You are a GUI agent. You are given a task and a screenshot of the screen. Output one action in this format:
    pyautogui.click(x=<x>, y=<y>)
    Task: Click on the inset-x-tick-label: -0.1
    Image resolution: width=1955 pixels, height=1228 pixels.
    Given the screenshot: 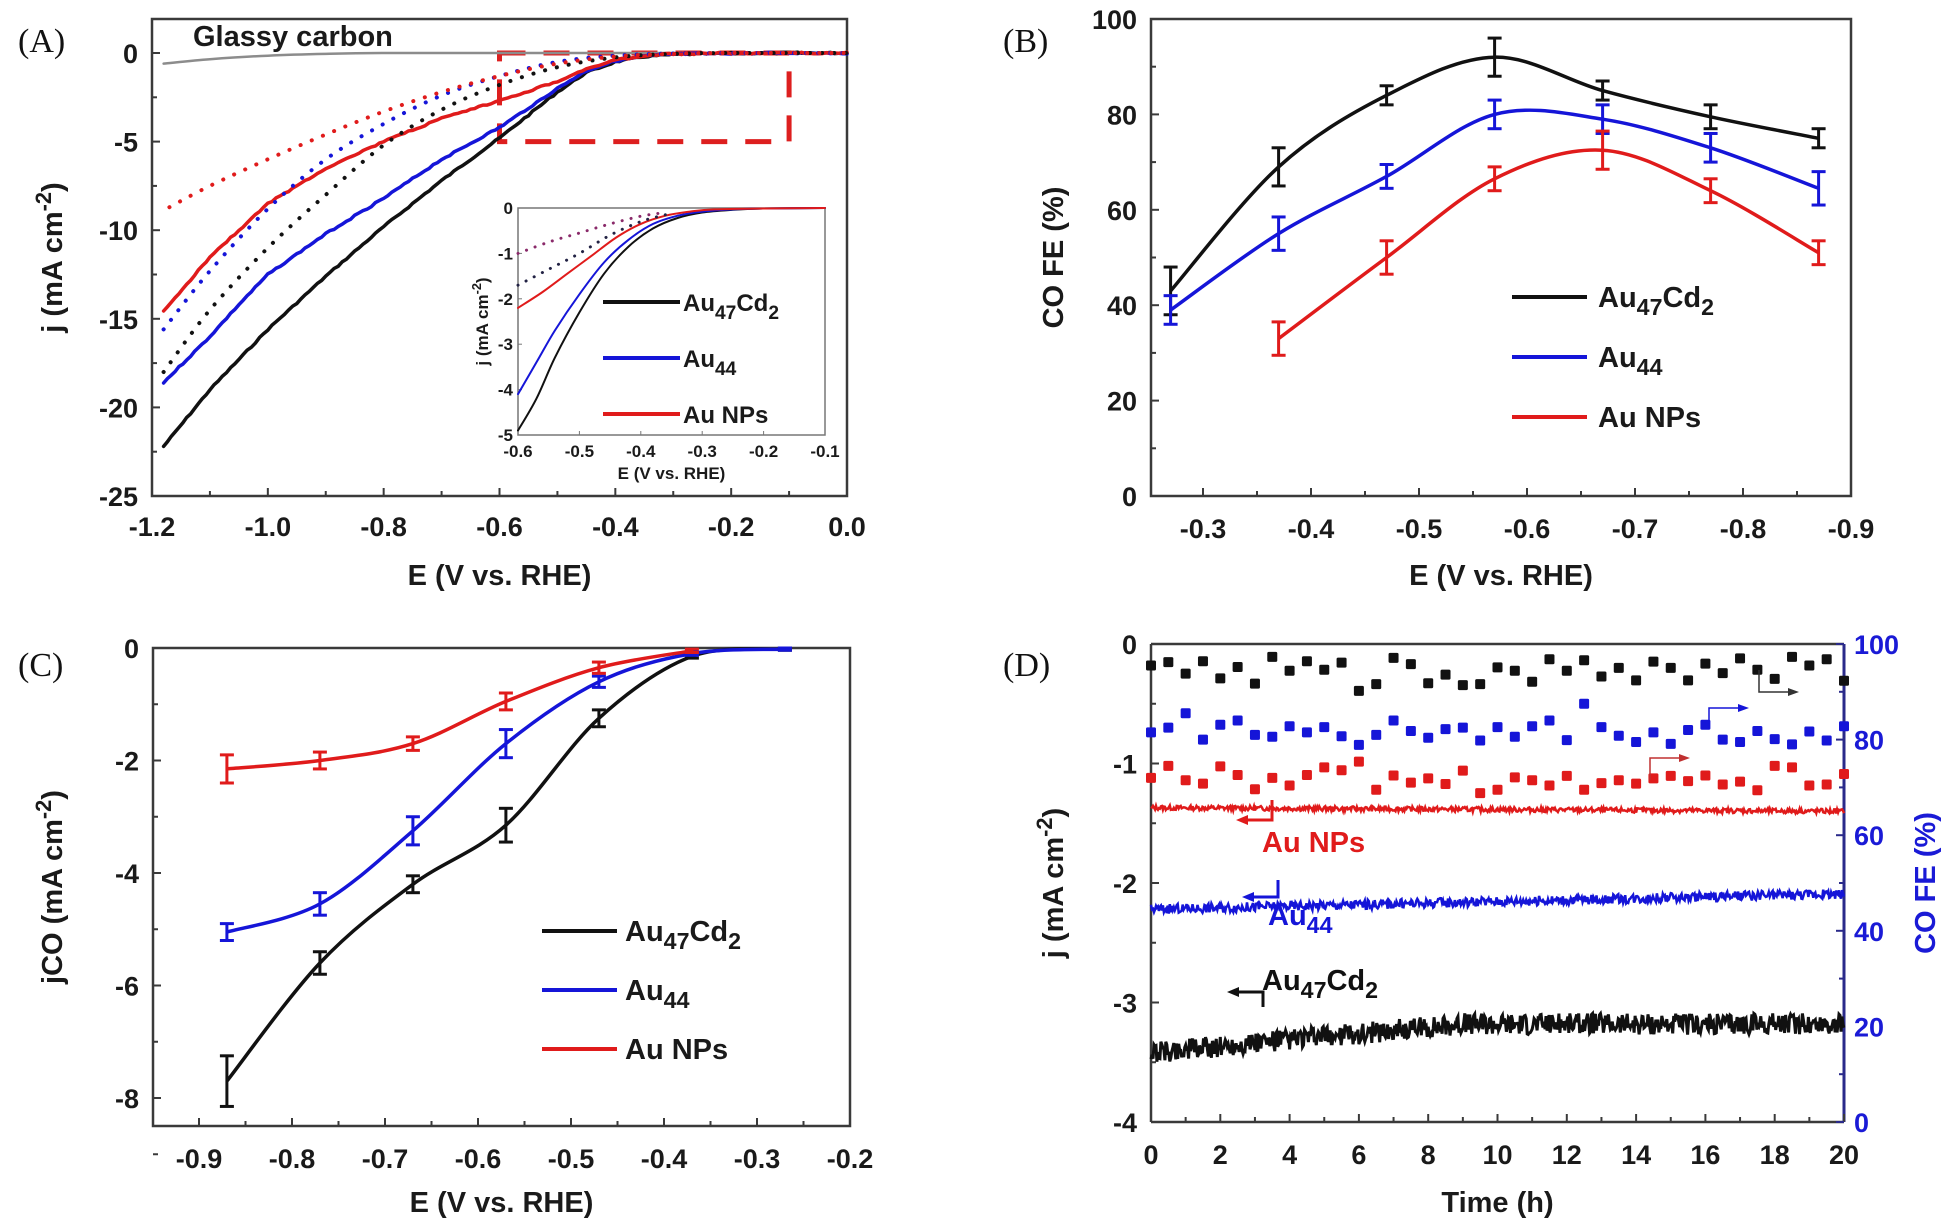 What is the action you would take?
    pyautogui.click(x=824, y=451)
    